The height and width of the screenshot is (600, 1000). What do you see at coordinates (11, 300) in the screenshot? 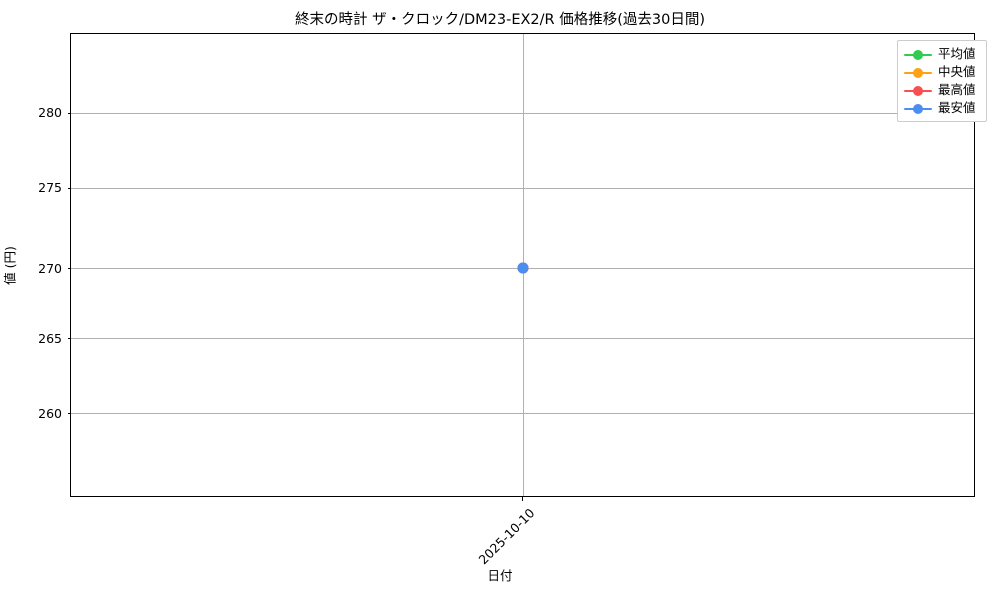
I see `y-axis-label-wrapper: 値 (円)` at bounding box center [11, 300].